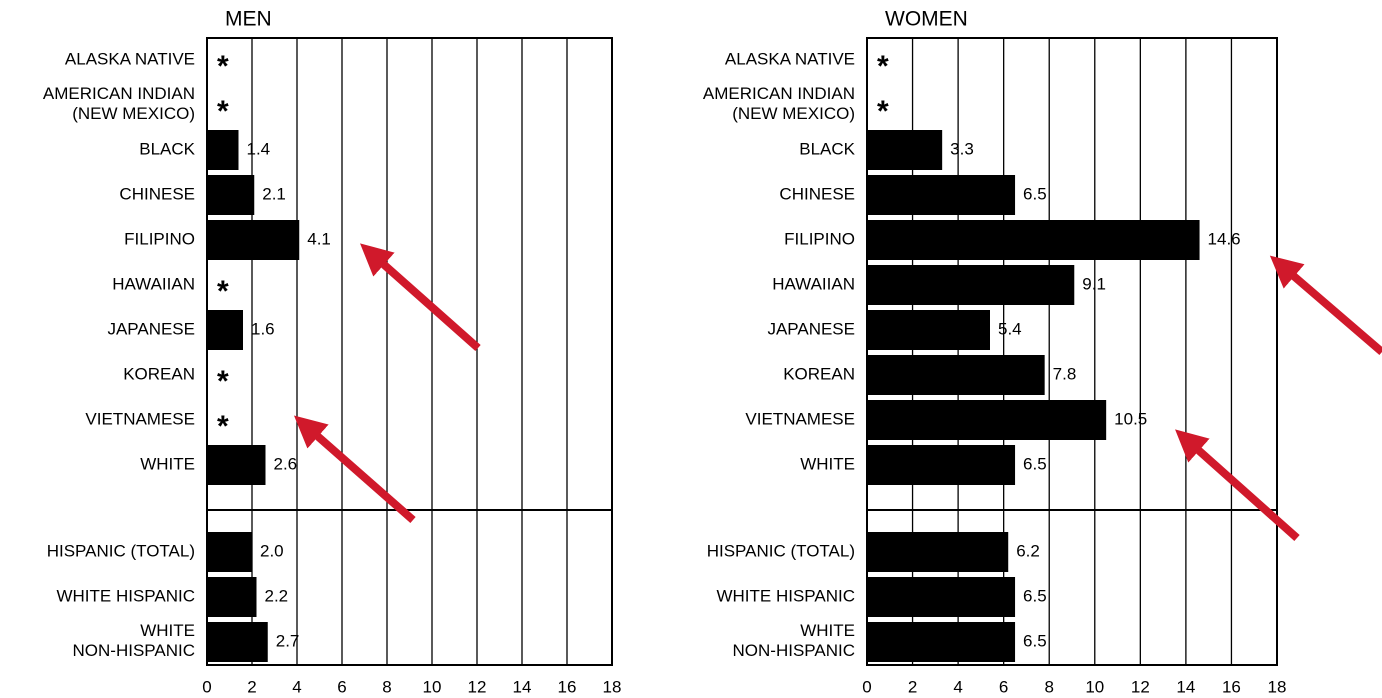 The width and height of the screenshot is (1382, 698). Describe the element at coordinates (1130, 418) in the screenshot. I see `value-label: 10.5` at that location.